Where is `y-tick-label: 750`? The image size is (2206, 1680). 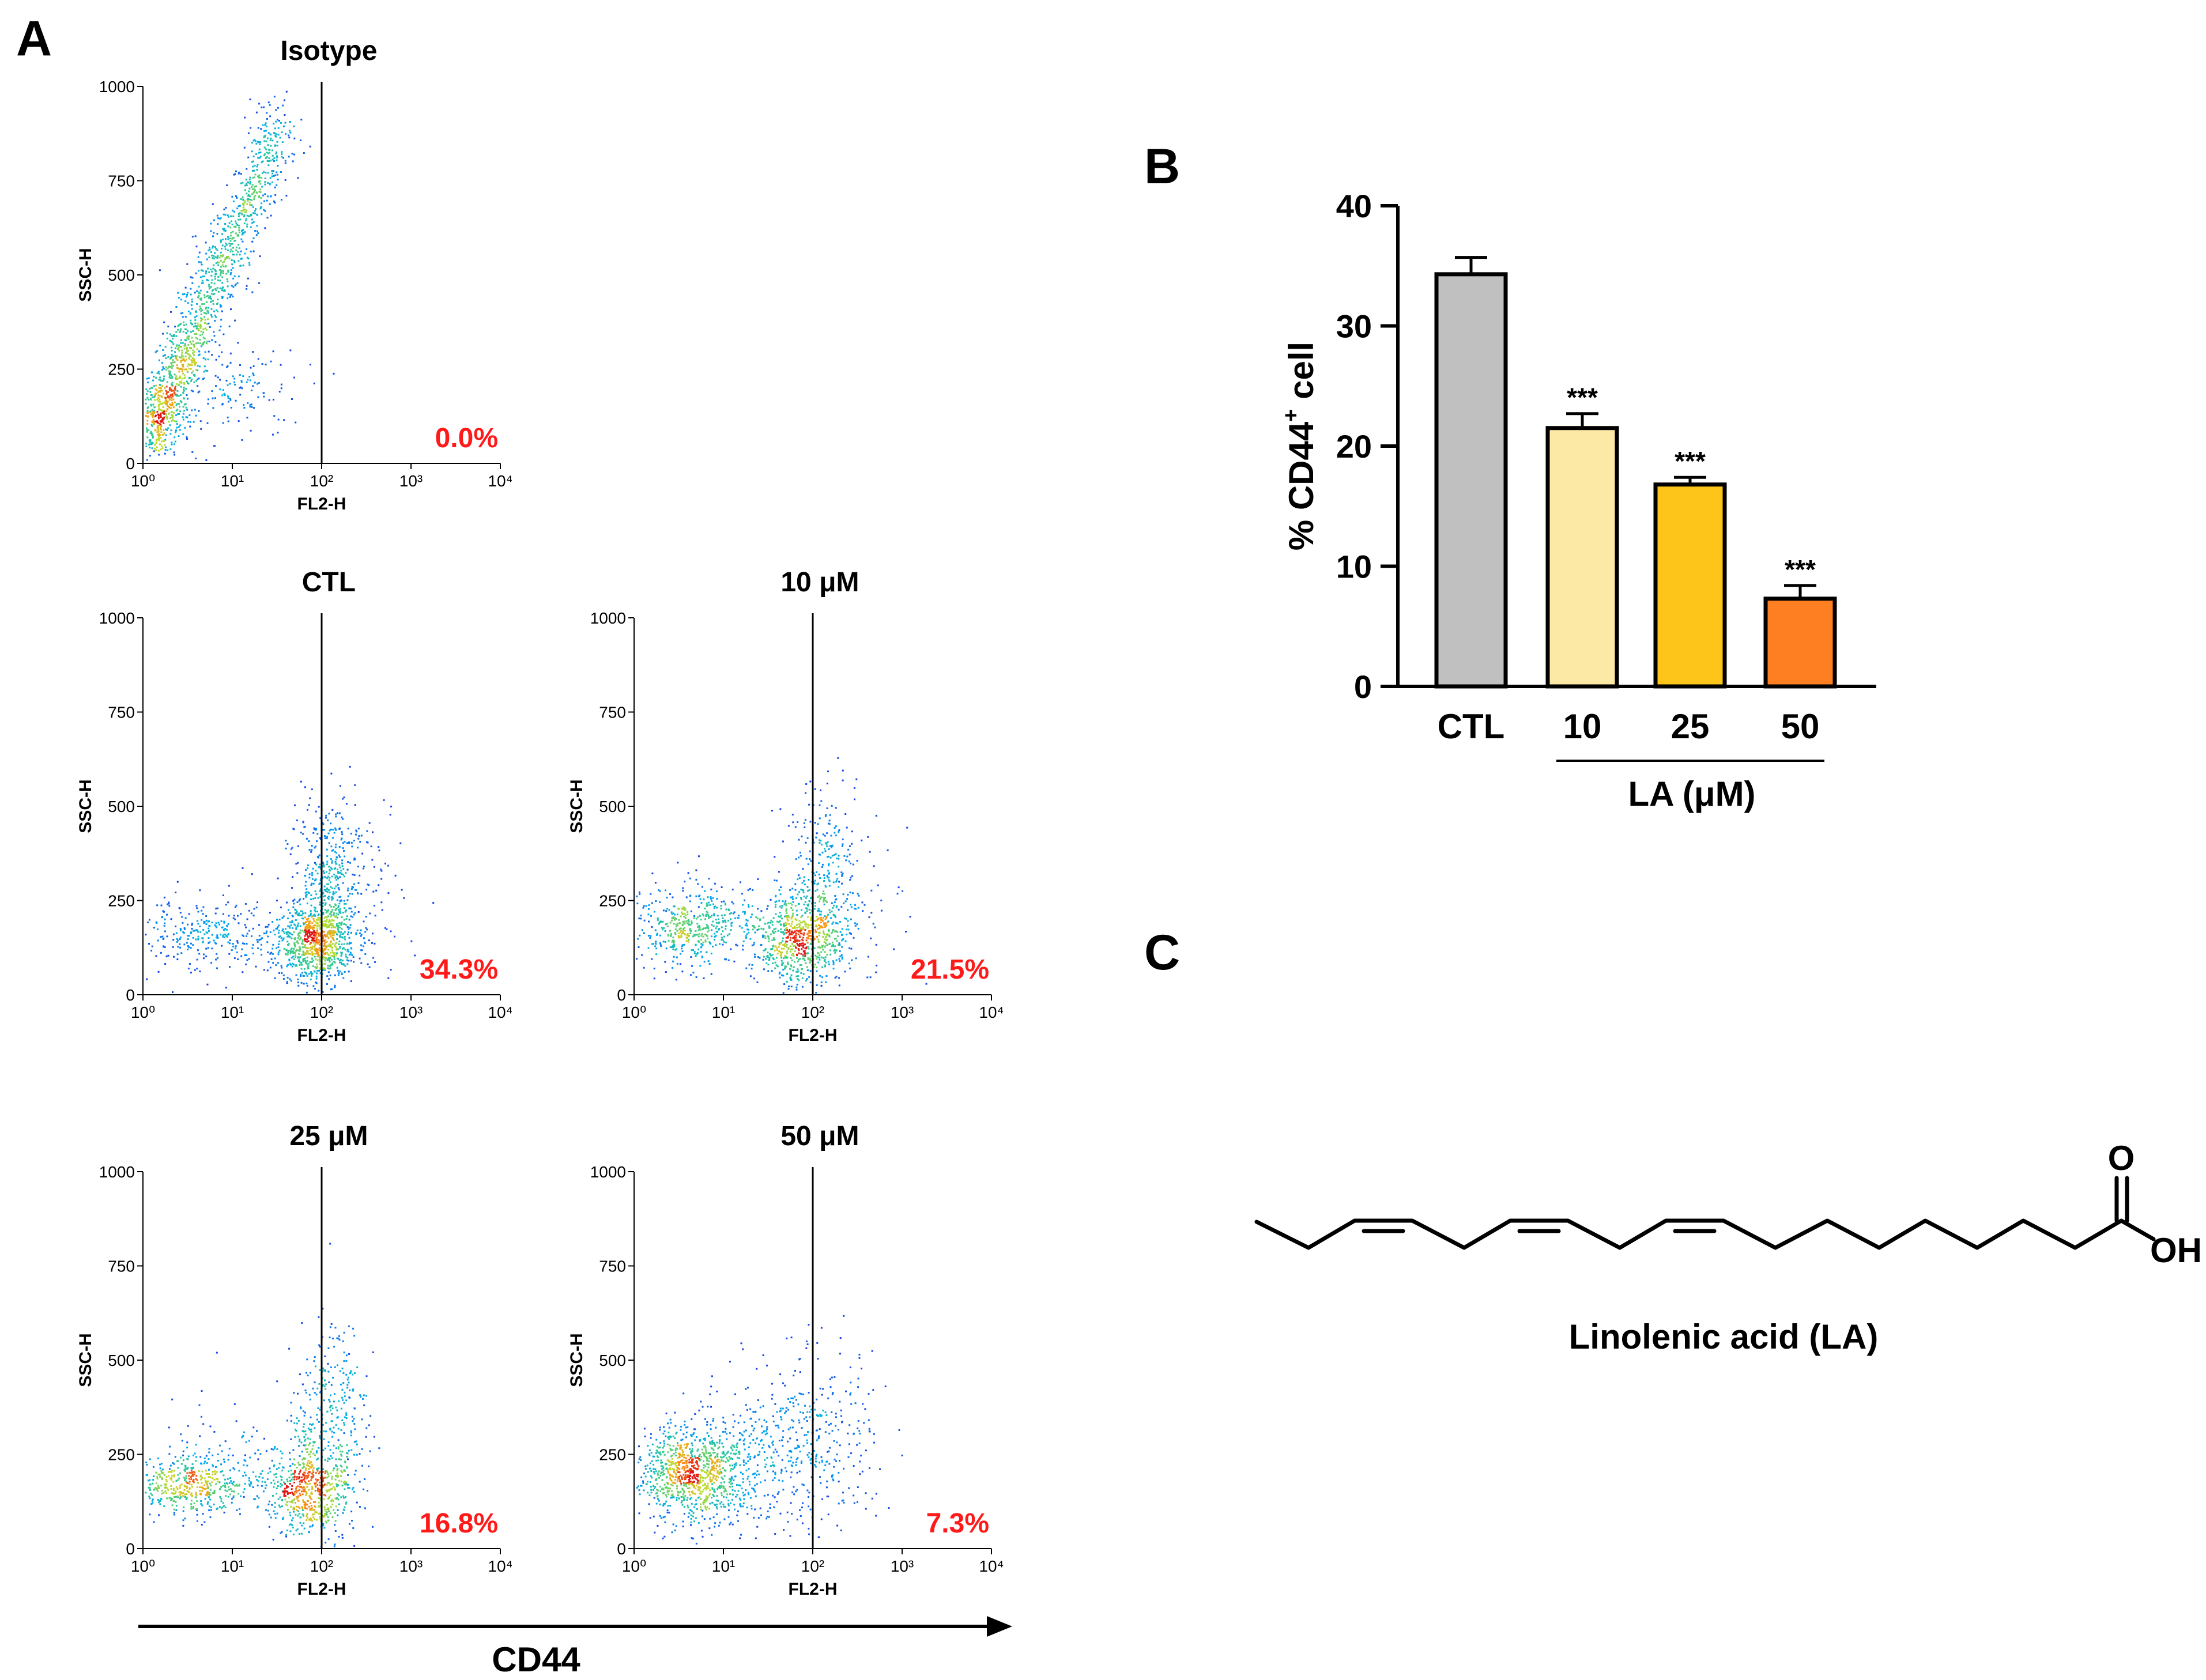
y-tick-label: 750 is located at coordinates (121, 181).